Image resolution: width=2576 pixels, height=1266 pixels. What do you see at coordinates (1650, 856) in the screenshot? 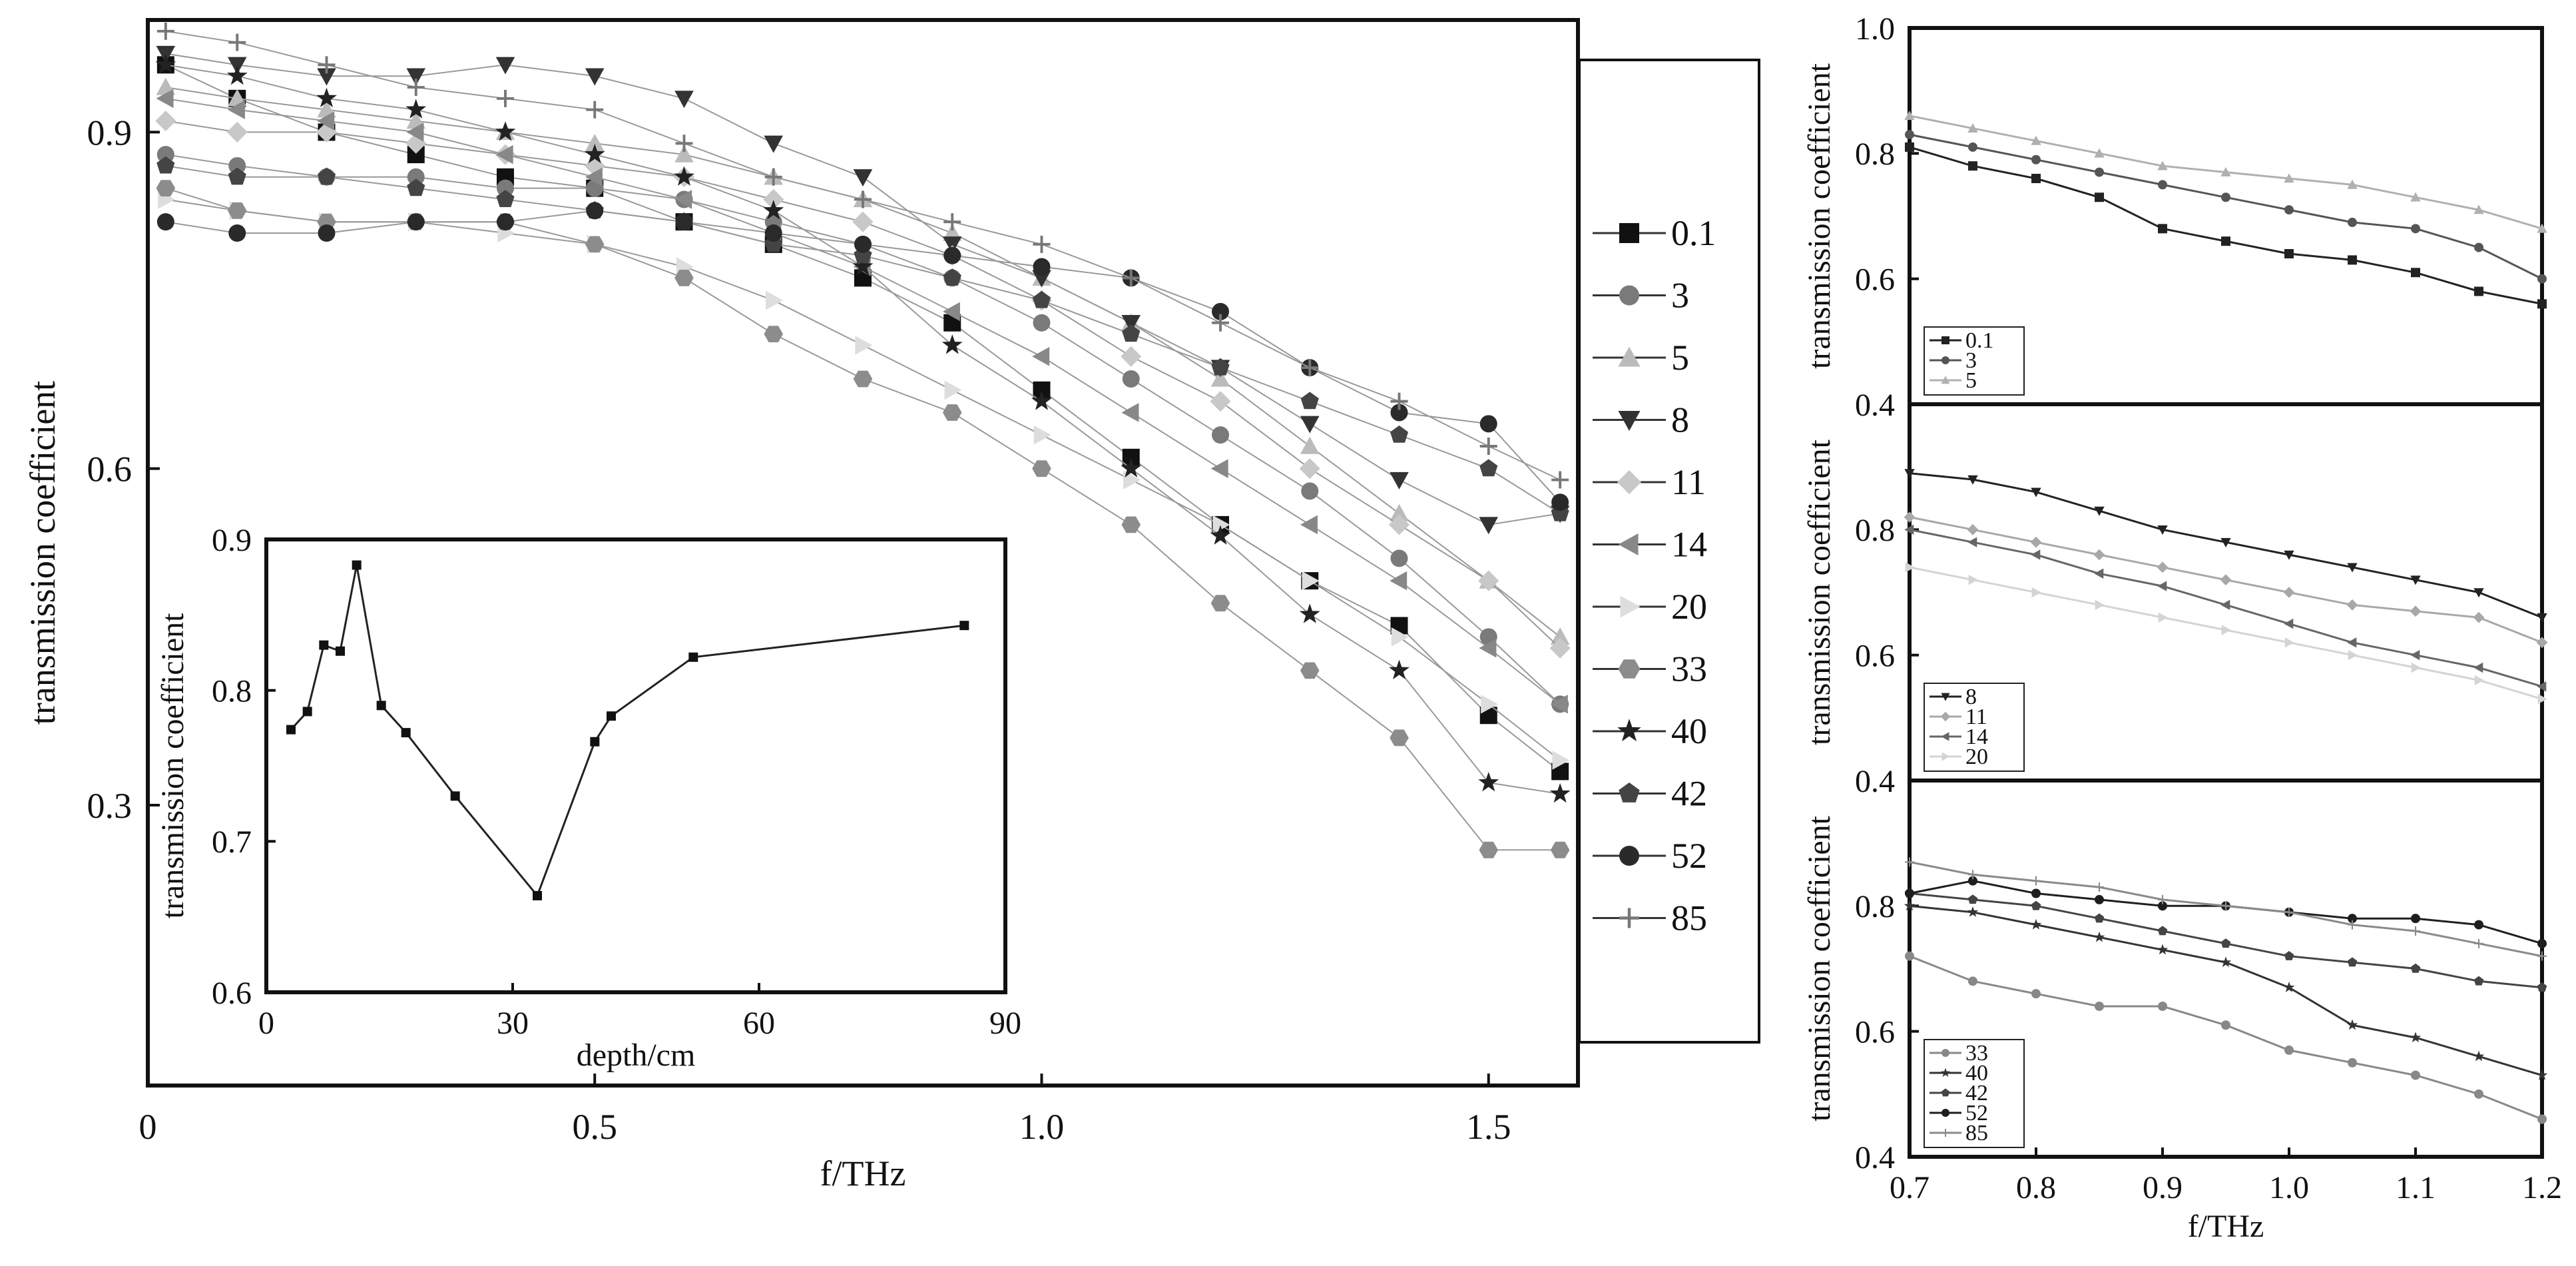
I see `legend-item-52: 52` at bounding box center [1650, 856].